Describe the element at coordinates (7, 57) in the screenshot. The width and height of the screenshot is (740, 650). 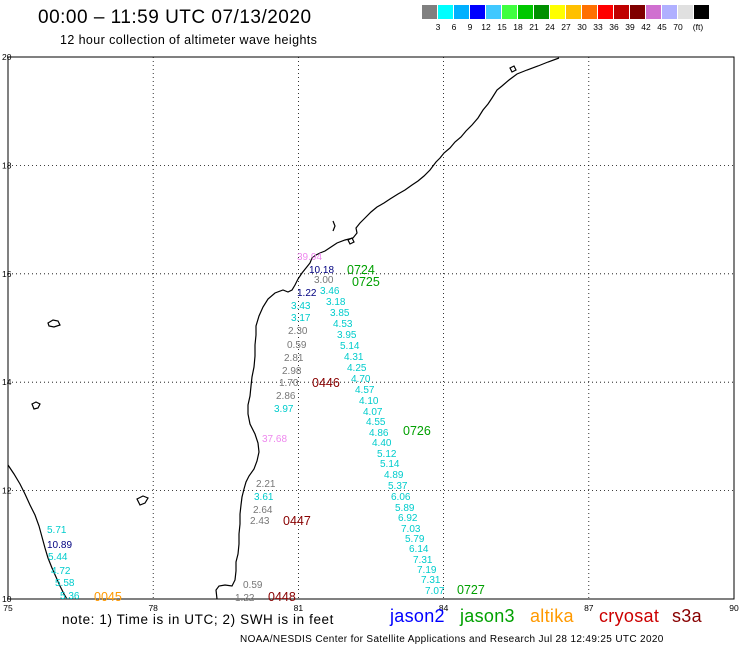
I see `latitude-label: 20` at that location.